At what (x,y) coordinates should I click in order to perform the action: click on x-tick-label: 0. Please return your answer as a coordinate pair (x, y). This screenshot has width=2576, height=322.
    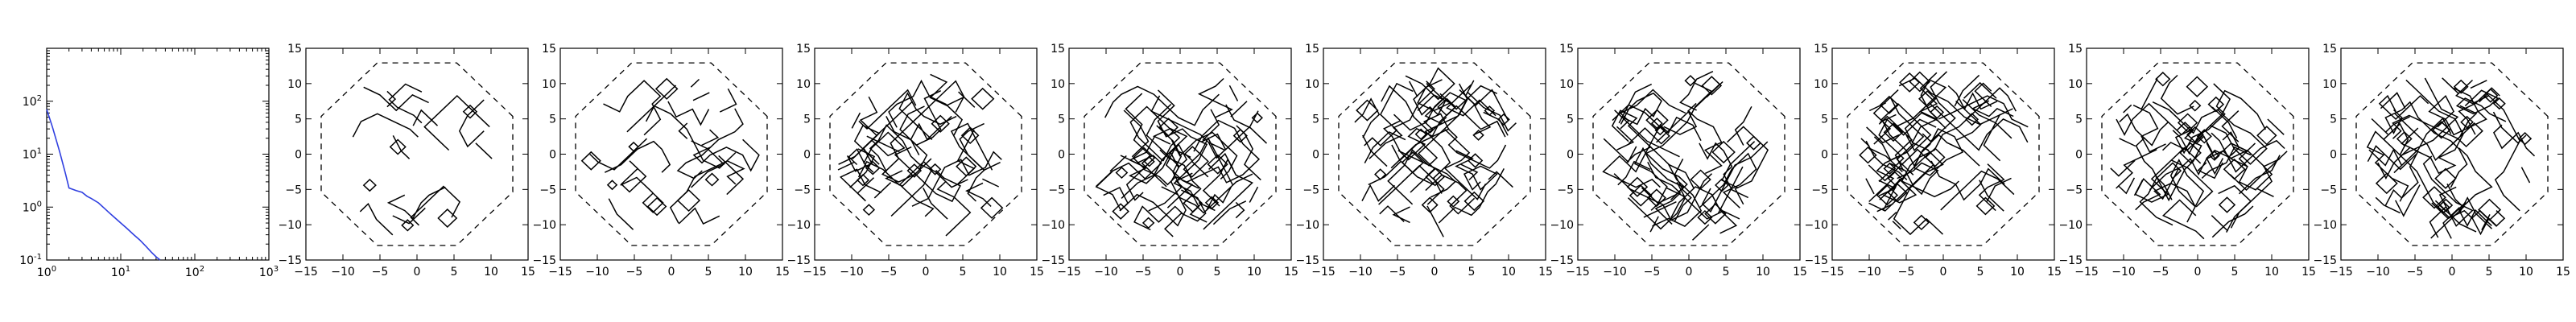
    Looking at the image, I should click on (671, 272).